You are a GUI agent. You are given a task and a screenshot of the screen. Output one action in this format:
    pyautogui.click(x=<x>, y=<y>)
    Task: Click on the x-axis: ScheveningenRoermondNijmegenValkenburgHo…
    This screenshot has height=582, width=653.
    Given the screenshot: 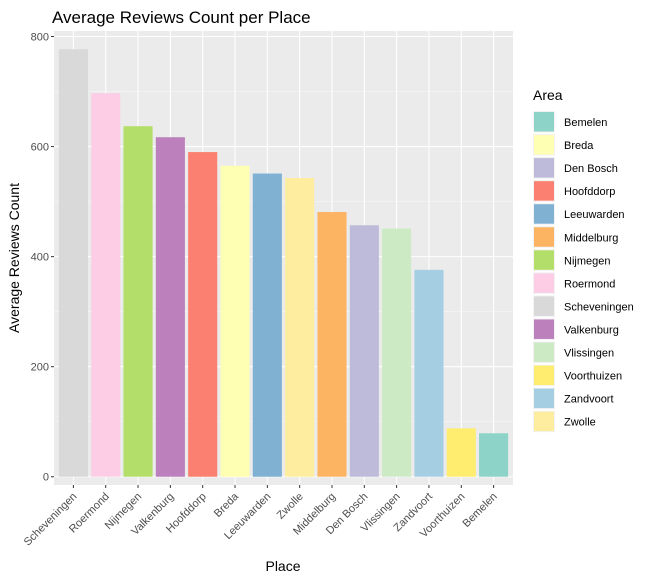 What is the action you would take?
    pyautogui.click(x=261, y=516)
    